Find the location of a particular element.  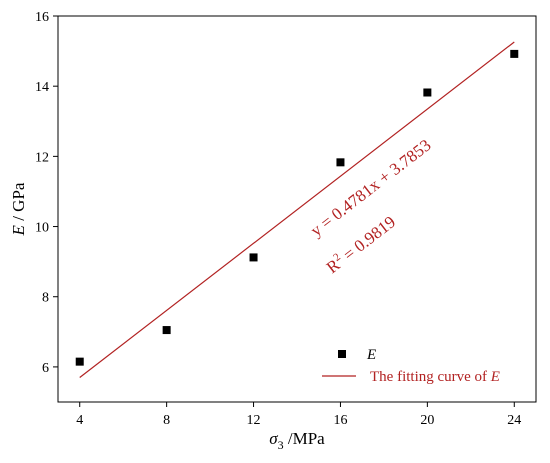

x-tick-label: 20 is located at coordinates (427, 420).